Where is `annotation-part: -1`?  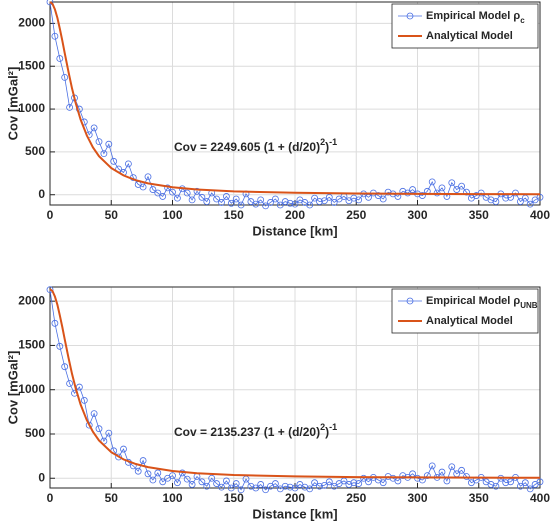 annotation-part: -1 is located at coordinates (333, 142).